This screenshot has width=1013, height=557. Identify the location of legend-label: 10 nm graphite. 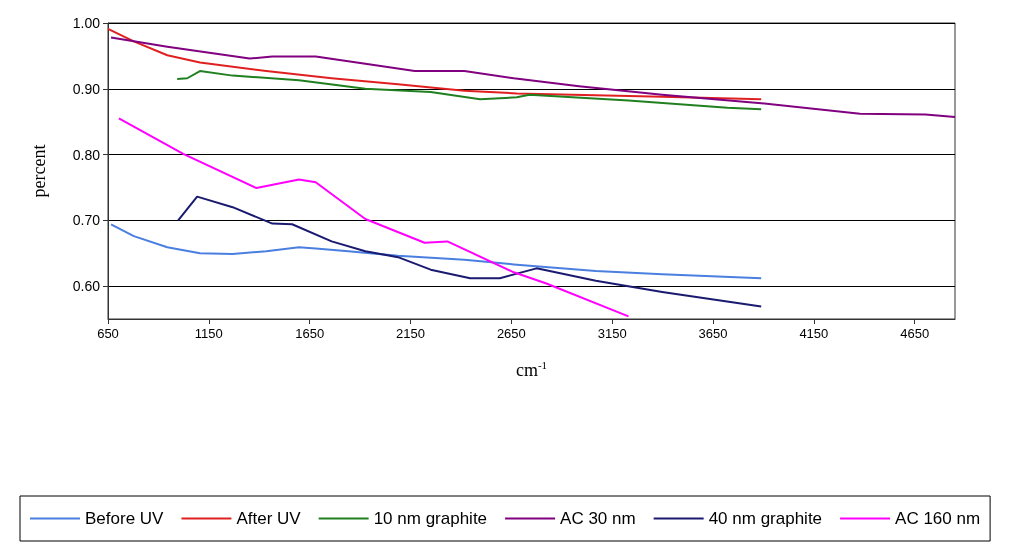
(430, 518).